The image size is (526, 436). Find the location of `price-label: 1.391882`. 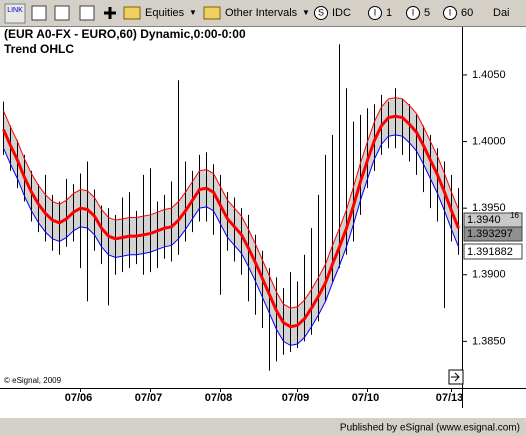

price-label: 1.391882 is located at coordinates (490, 252).